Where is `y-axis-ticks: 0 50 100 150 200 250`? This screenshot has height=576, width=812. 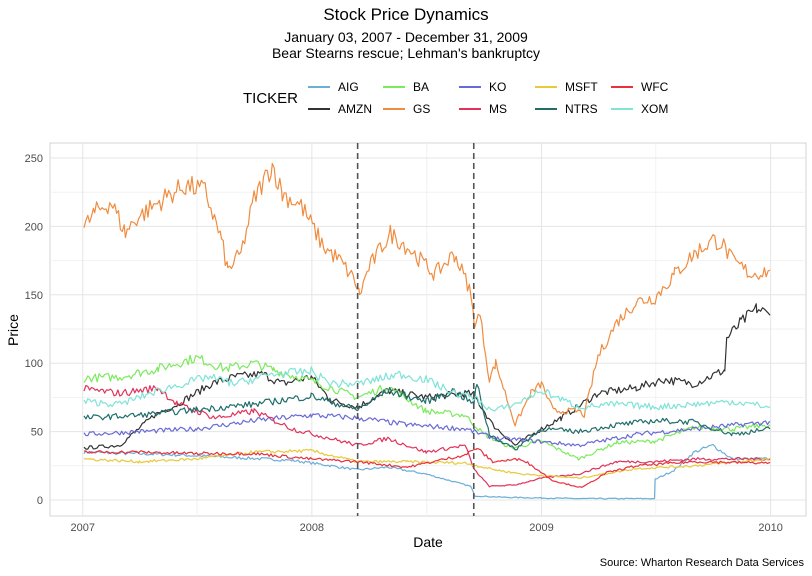
y-axis-ticks: 0 50 100 150 200 250 is located at coordinates (34, 330).